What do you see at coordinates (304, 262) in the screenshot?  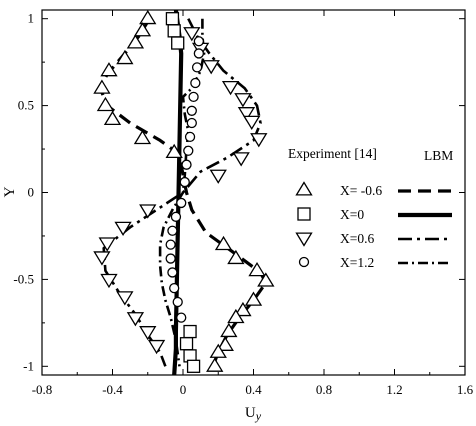 I see `legend-marker-x1.2` at bounding box center [304, 262].